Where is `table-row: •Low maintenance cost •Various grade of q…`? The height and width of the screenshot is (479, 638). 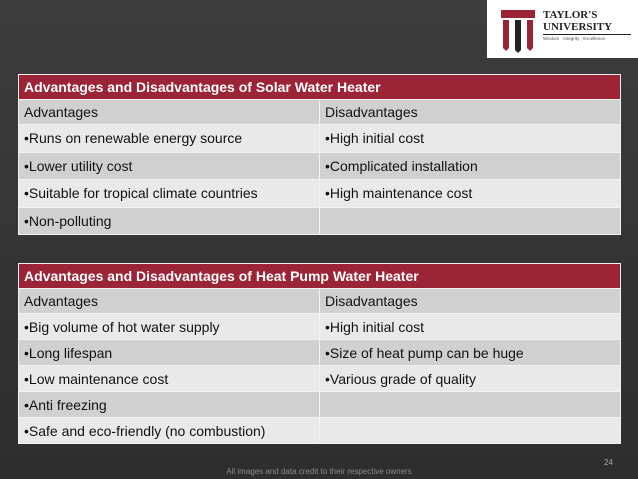 table-row: •Low maintenance cost •Various grade of q… is located at coordinates (319, 378).